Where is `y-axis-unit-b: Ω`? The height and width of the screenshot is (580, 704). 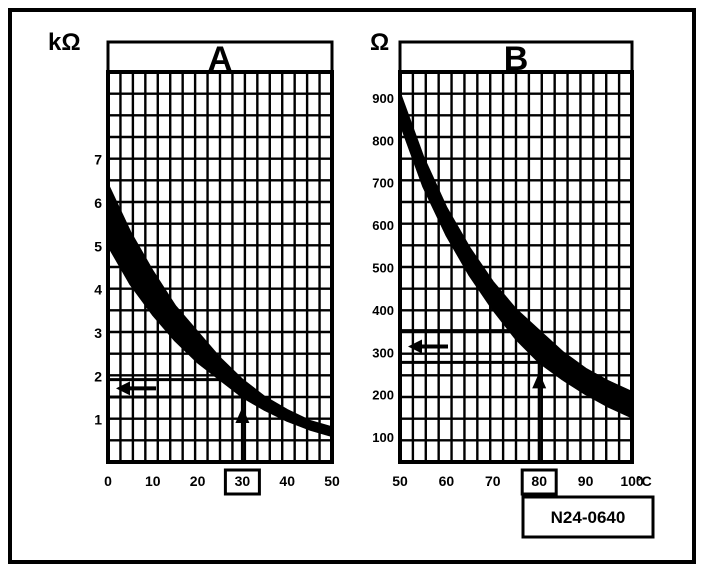
y-axis-unit-b: Ω is located at coordinates (379, 42).